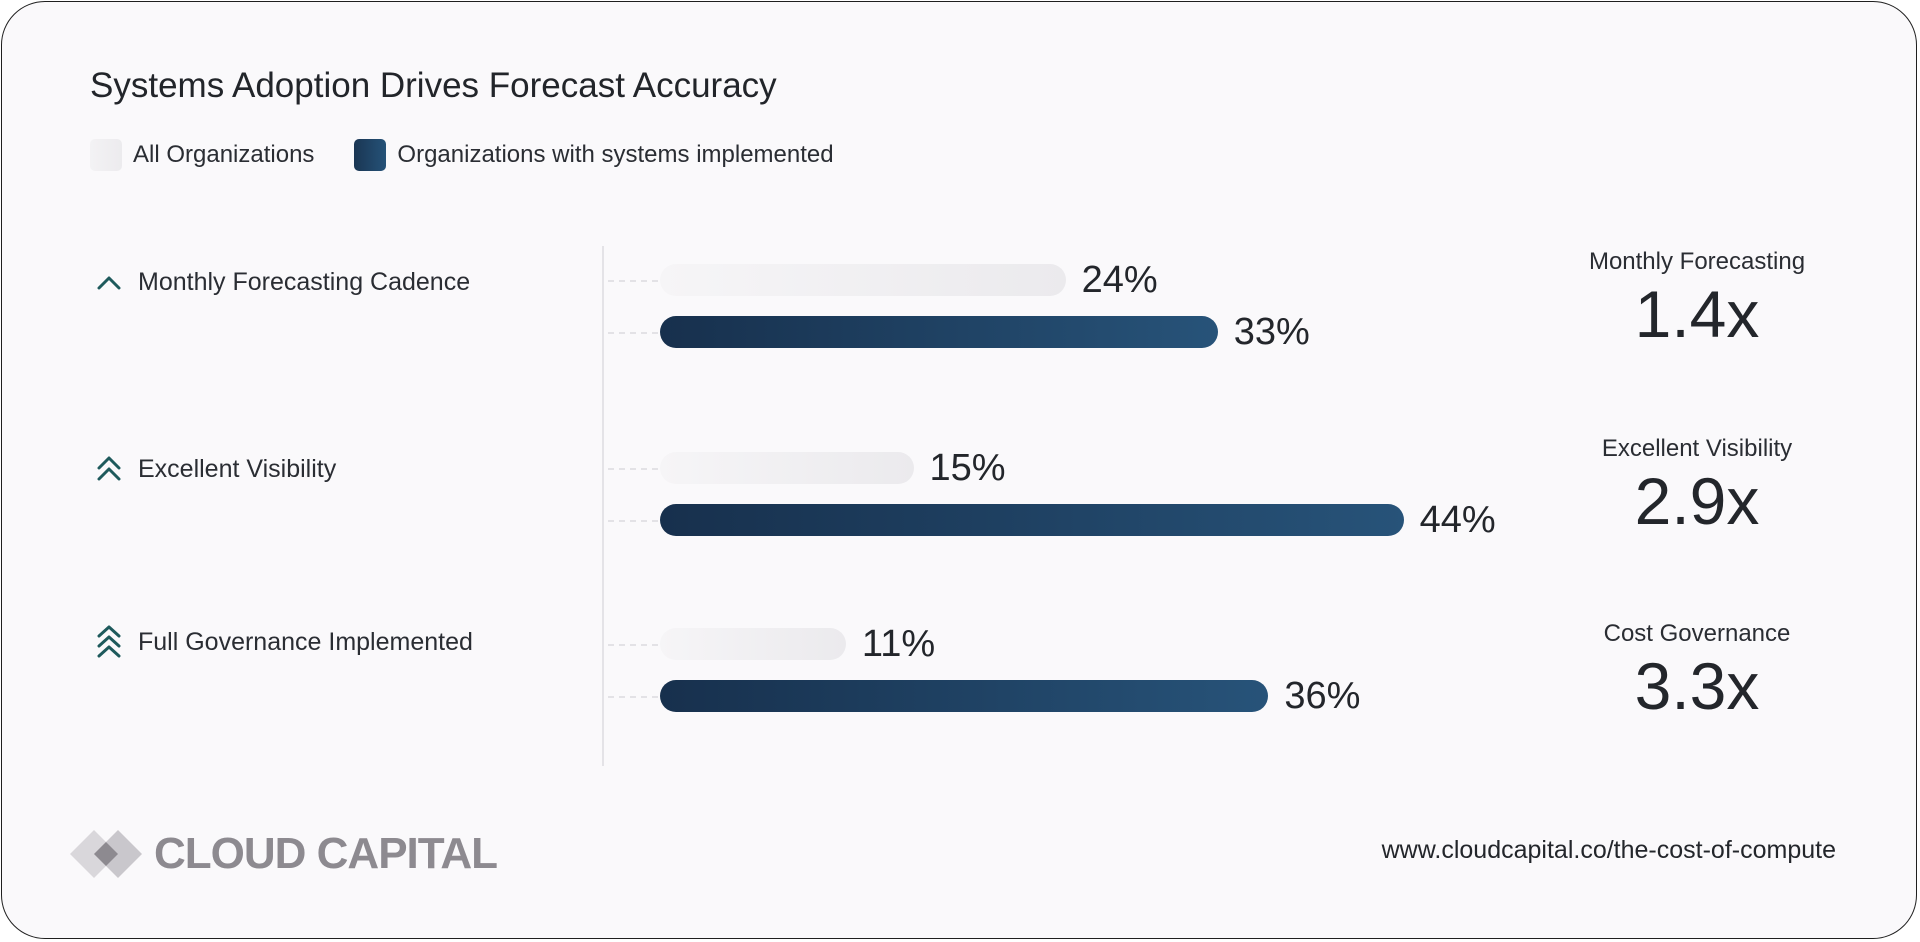 The width and height of the screenshot is (1920, 942). What do you see at coordinates (304, 281) in the screenshot?
I see `category-text: Monthly Forecasting Cadence` at bounding box center [304, 281].